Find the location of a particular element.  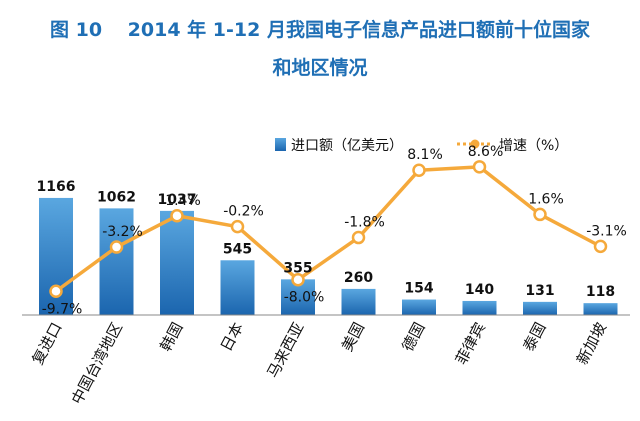

growth-value-label-6: -1.8% is located at coordinates (364, 223).